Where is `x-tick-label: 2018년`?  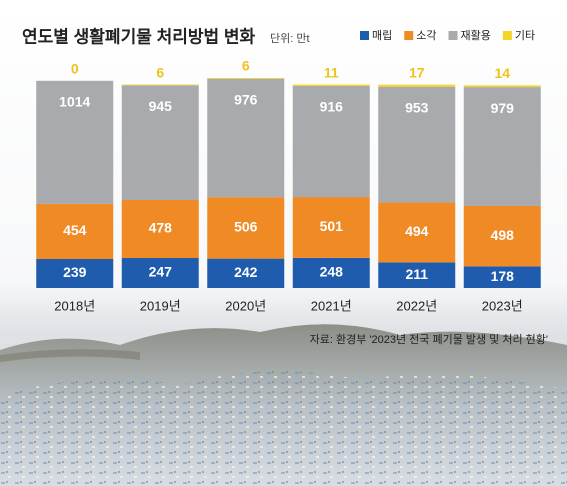 x-tick-label: 2018년 is located at coordinates (74, 305).